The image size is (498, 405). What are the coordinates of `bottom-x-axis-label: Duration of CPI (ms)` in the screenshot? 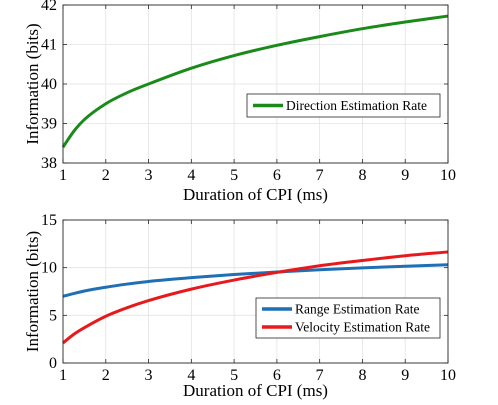 It's located at (255, 390).